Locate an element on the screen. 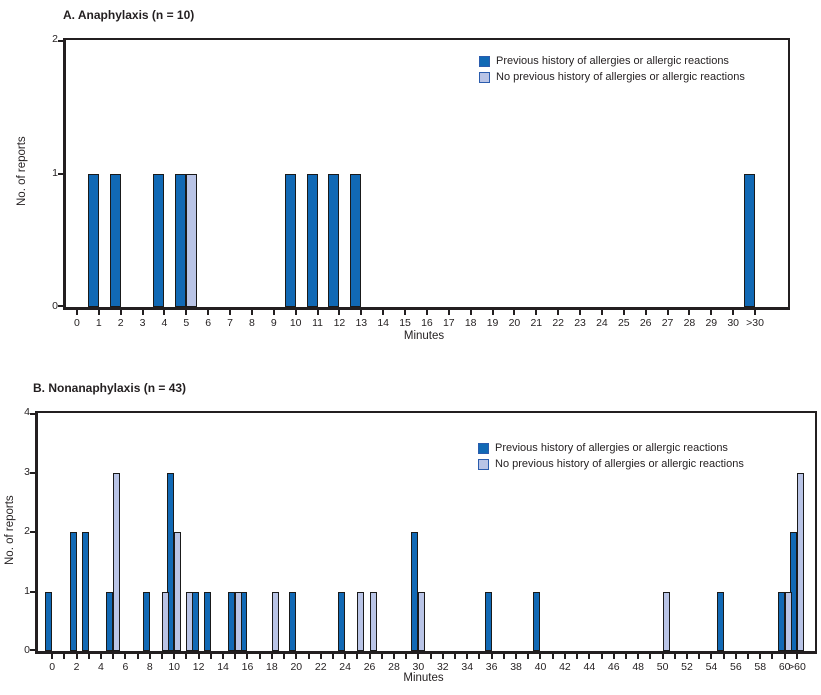  x-tick-label: 60 is located at coordinates (784, 667).